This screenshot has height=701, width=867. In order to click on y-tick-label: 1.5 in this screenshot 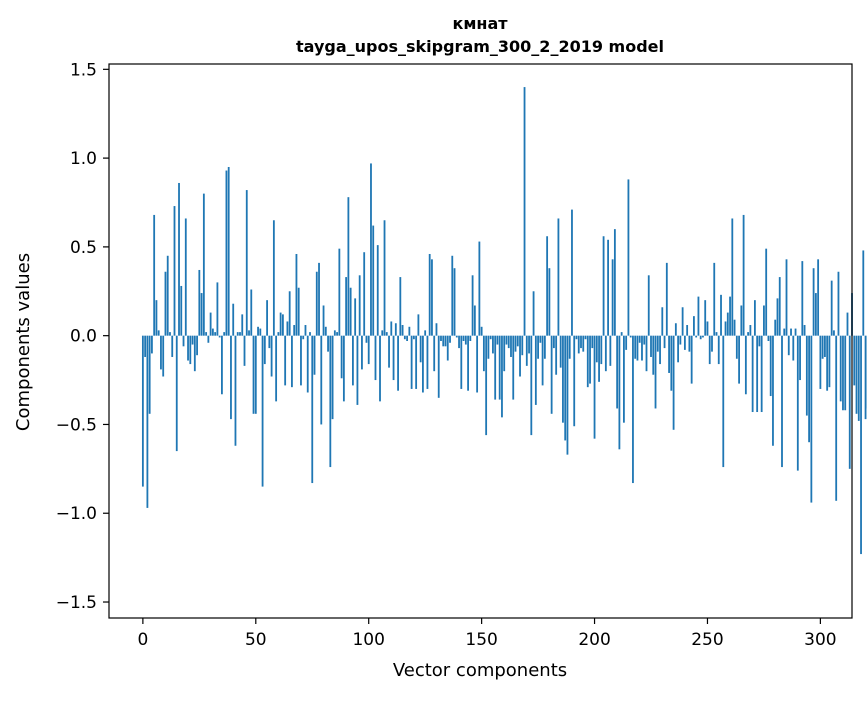, I will do `click(83, 70)`.